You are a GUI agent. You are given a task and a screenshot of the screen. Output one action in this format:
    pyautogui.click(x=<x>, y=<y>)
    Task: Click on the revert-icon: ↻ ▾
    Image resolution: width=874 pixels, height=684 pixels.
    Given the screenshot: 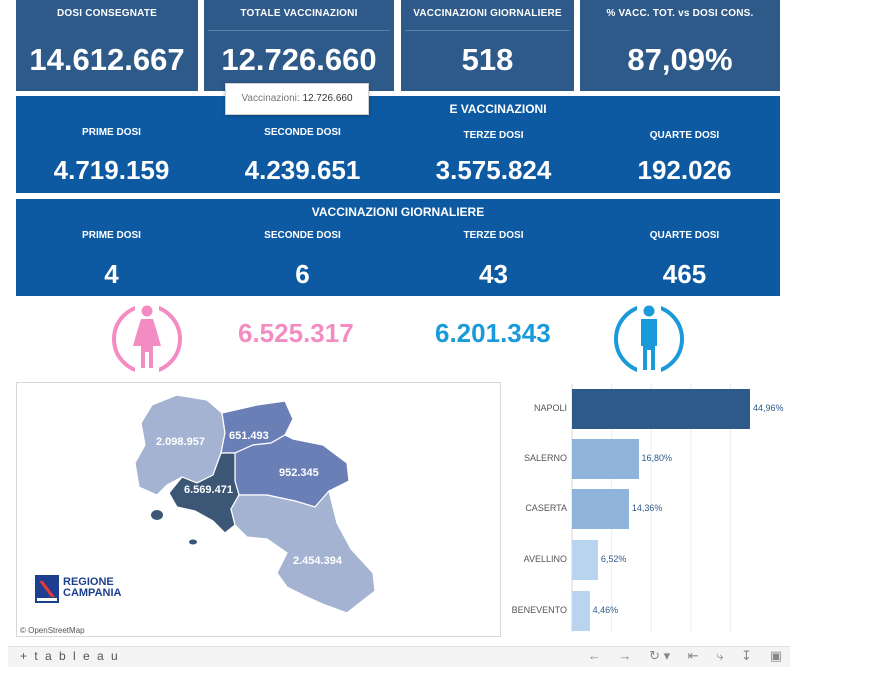 What is the action you would take?
    pyautogui.click(x=660, y=655)
    